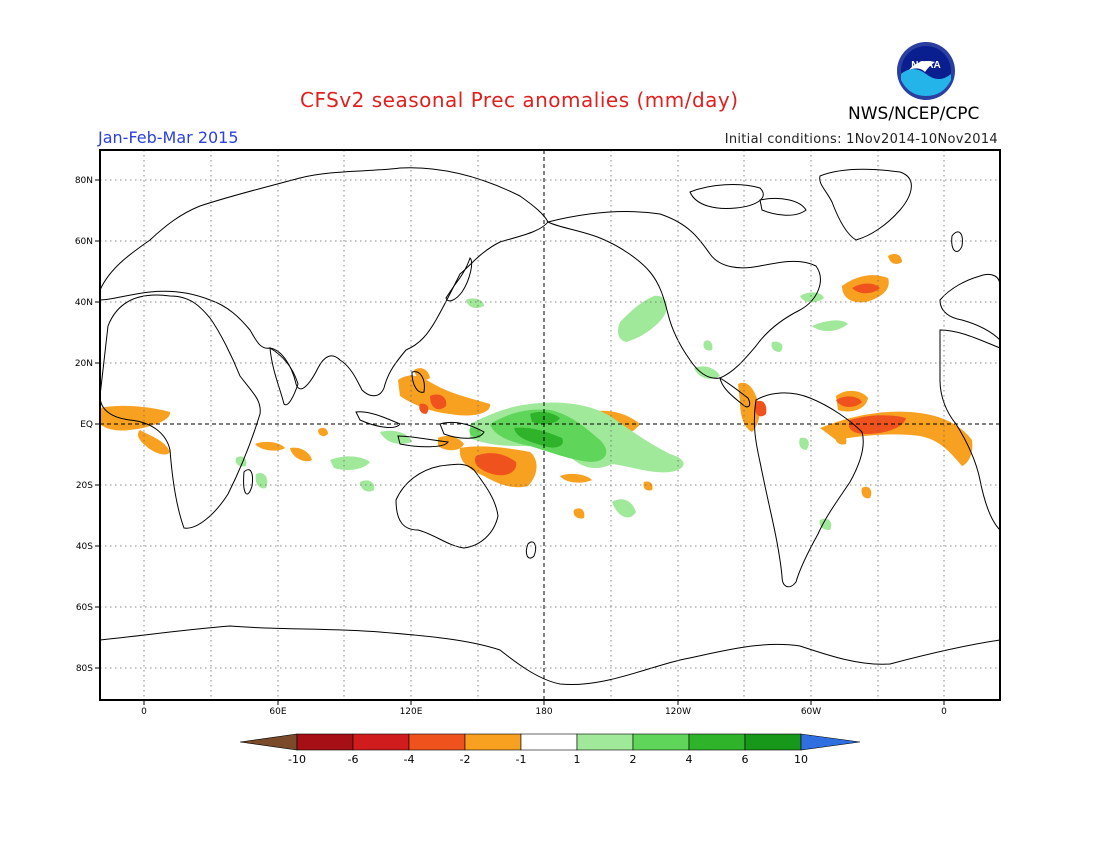 This screenshot has width=1100, height=850. What do you see at coordinates (86, 425) in the screenshot?
I see `lat-label: EQ` at bounding box center [86, 425].